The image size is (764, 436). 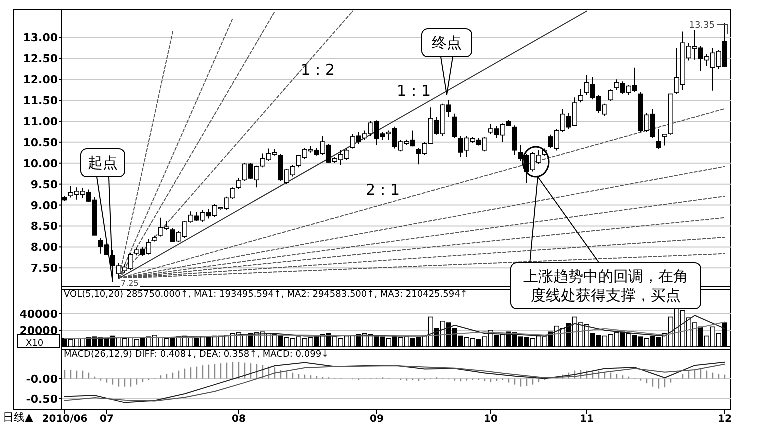 What do you see at coordinates (197, 355) in the screenshot?
I see `annotation: MACD(26,12,9) DIFF: 0.408↓, DEA: 0.358↑, MACD: 0.099↓` at bounding box center [197, 355].